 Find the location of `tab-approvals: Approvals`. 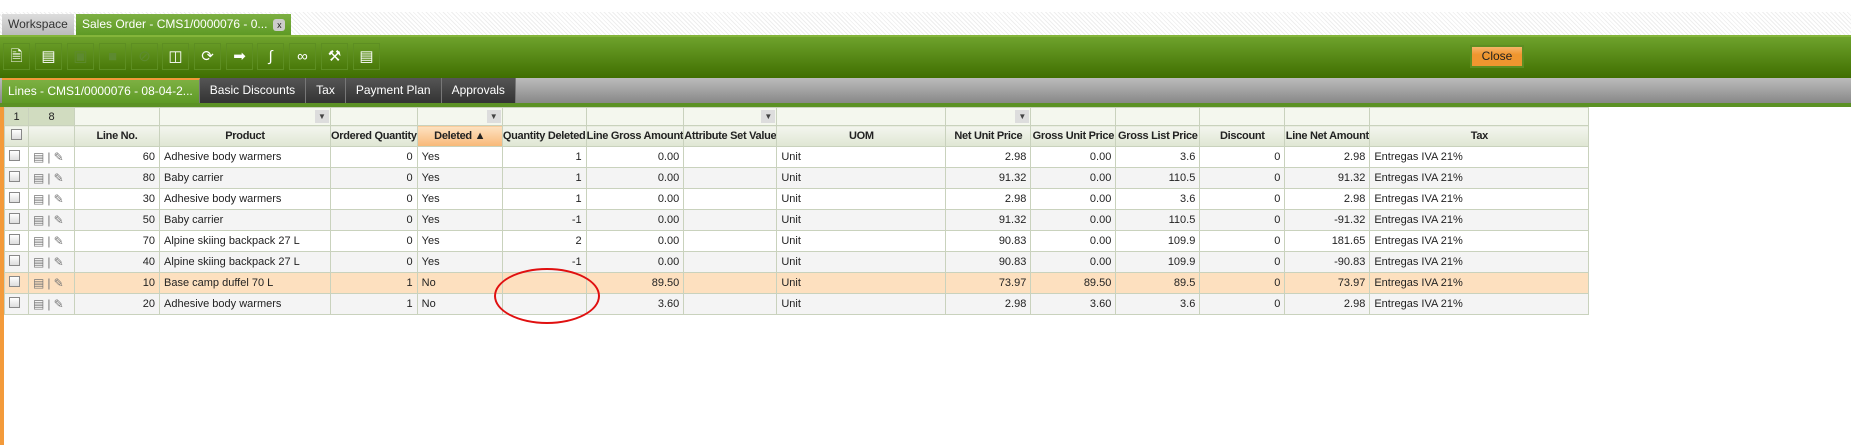

tab-approvals: Approvals is located at coordinates (478, 90).